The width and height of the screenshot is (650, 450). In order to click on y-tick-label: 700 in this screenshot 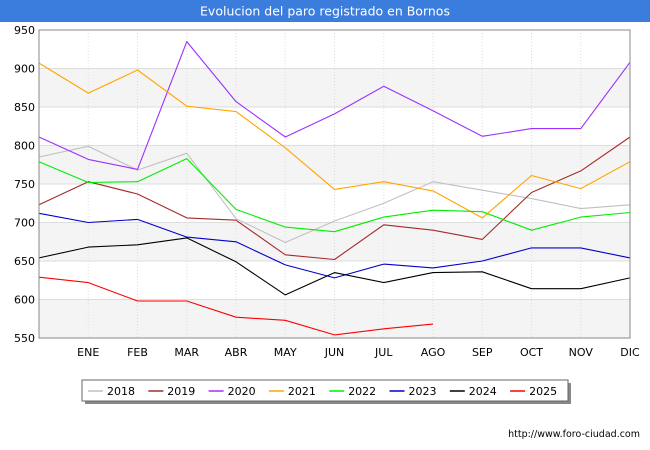, I will do `click(24, 223)`.